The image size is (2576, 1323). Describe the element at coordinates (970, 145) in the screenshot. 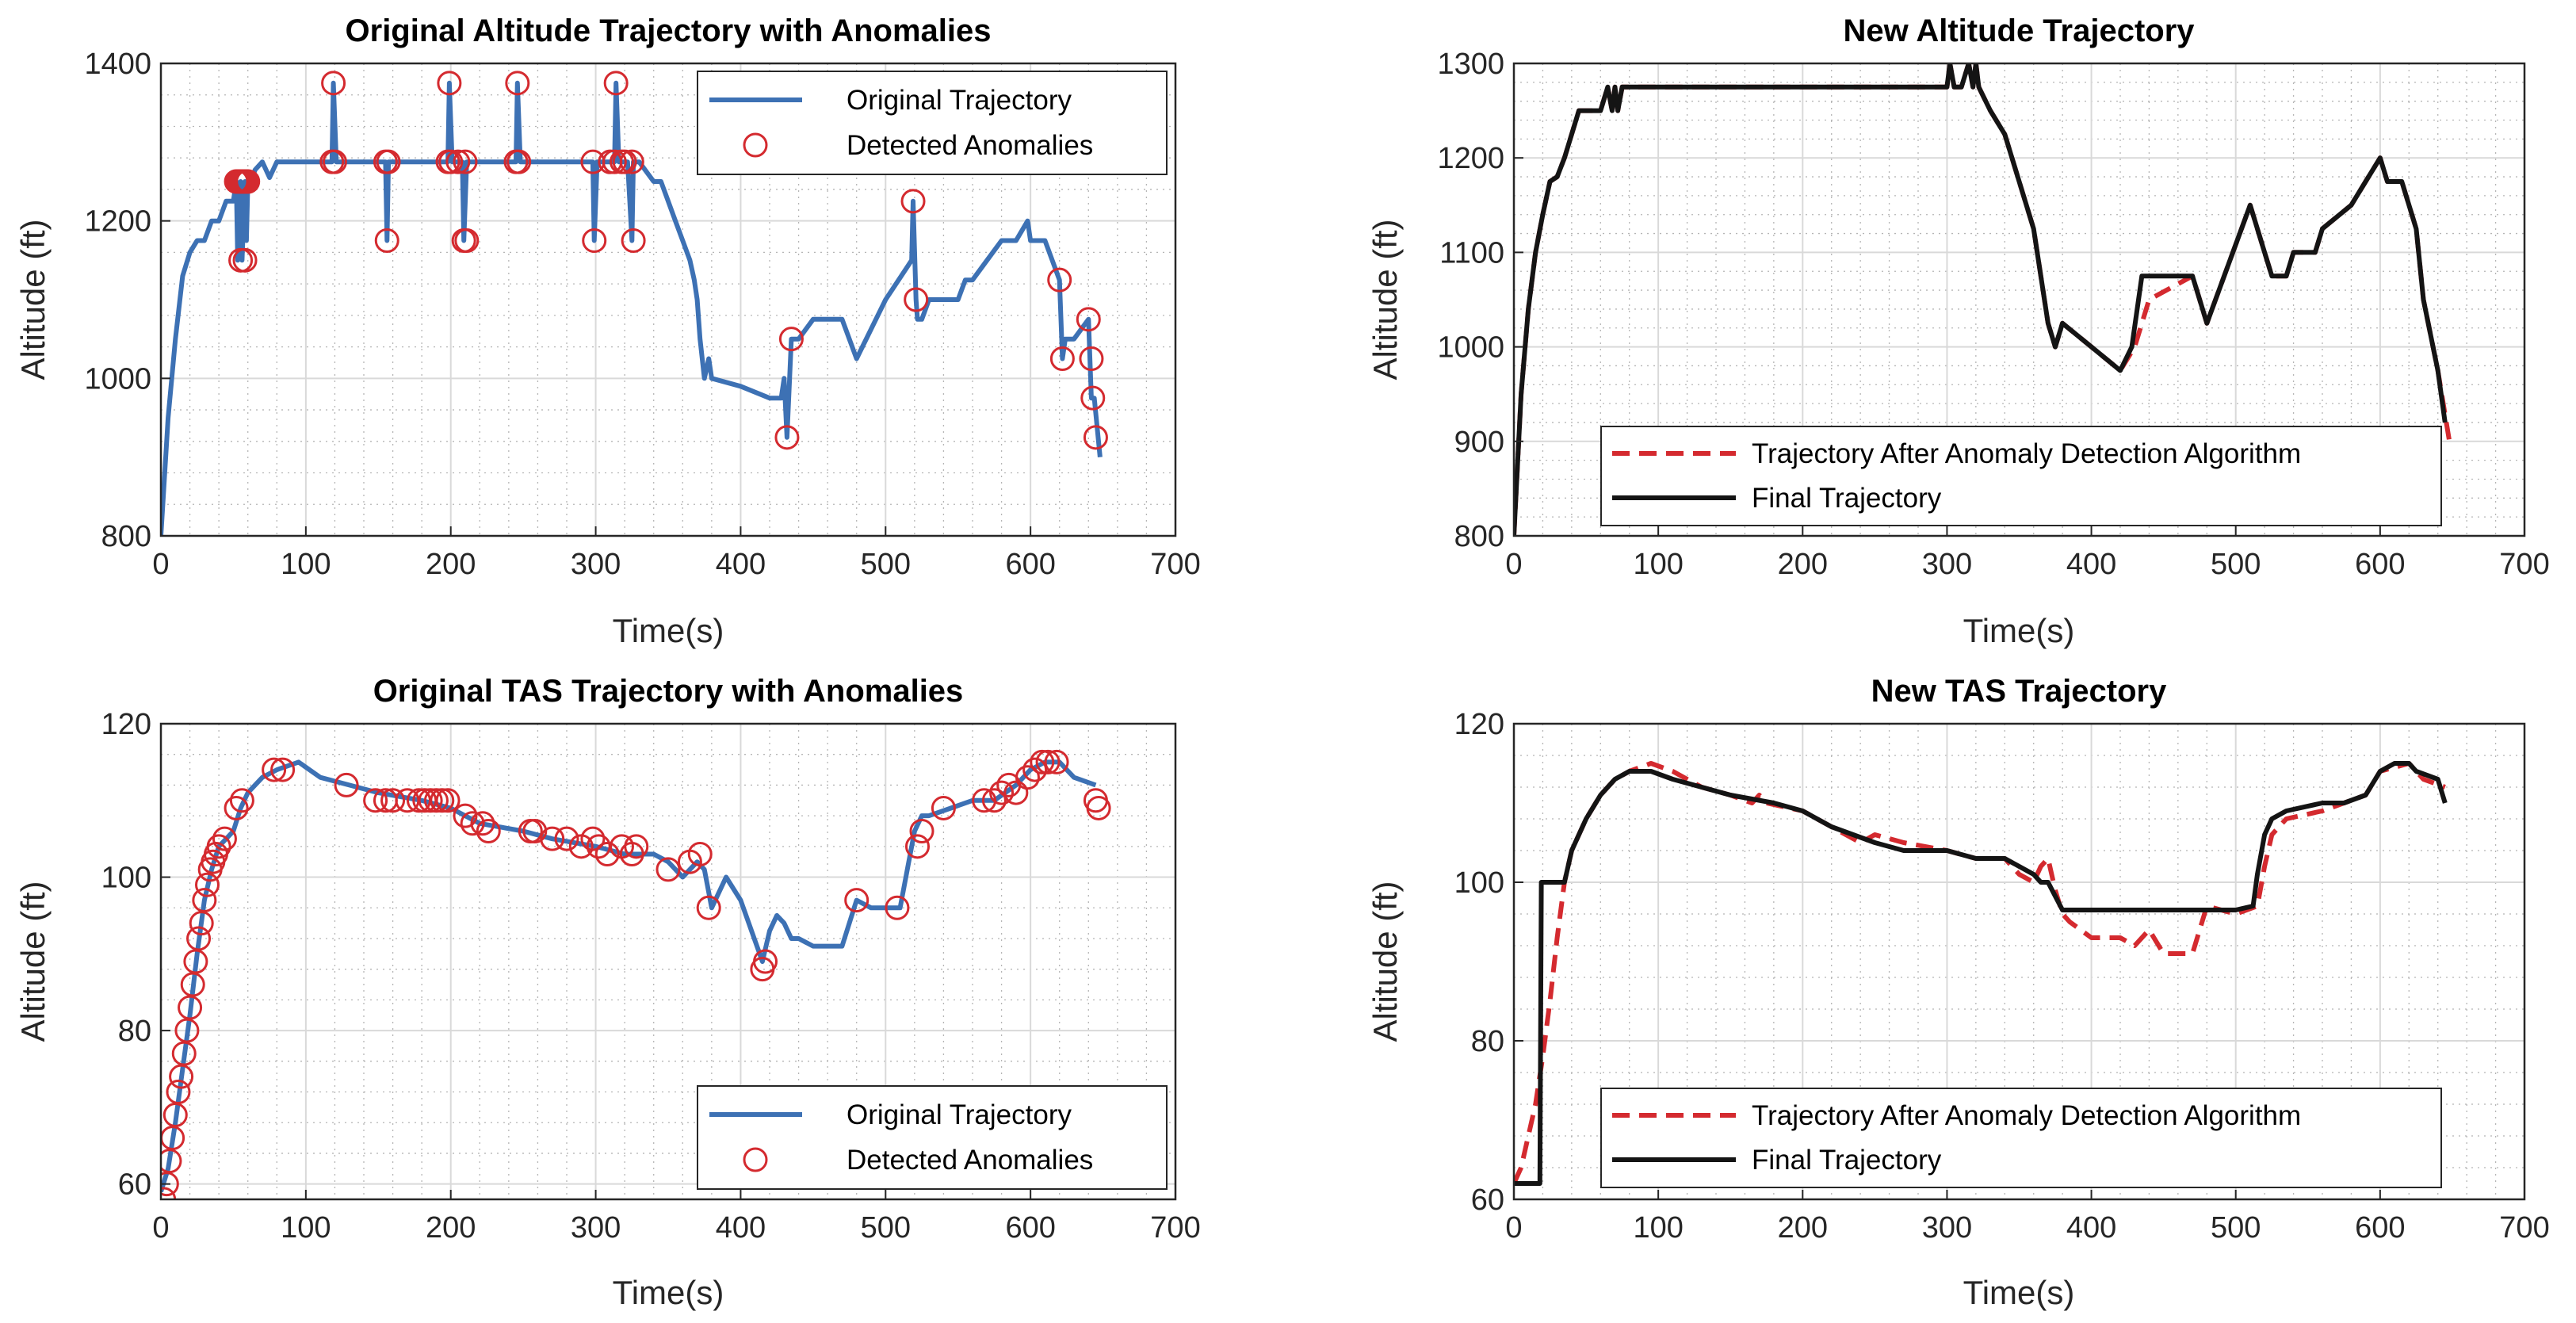

I see `legend-label: Detected Anomalies` at that location.